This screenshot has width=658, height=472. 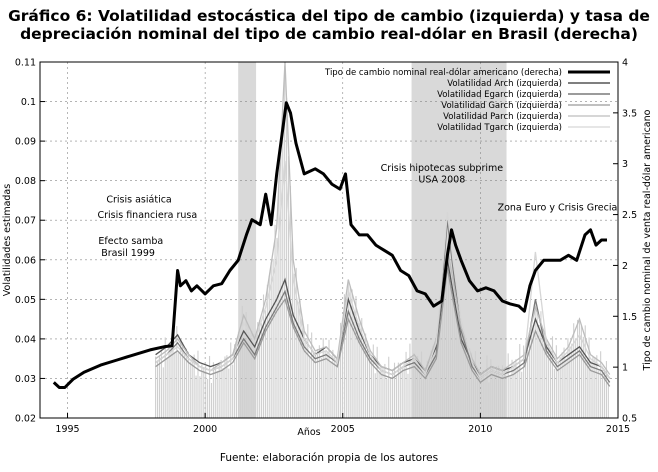 What do you see at coordinates (28, 102) in the screenshot?
I see `y-left-tick-label: 0.1` at bounding box center [28, 102].